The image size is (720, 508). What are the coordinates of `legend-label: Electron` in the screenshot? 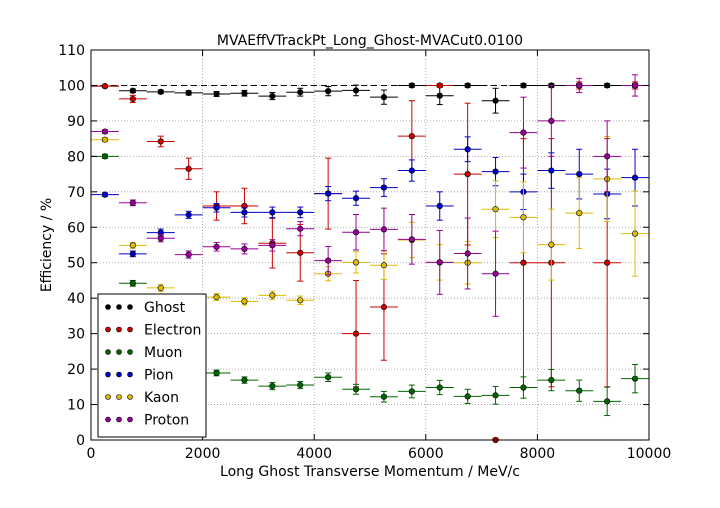 It's located at (172, 331).